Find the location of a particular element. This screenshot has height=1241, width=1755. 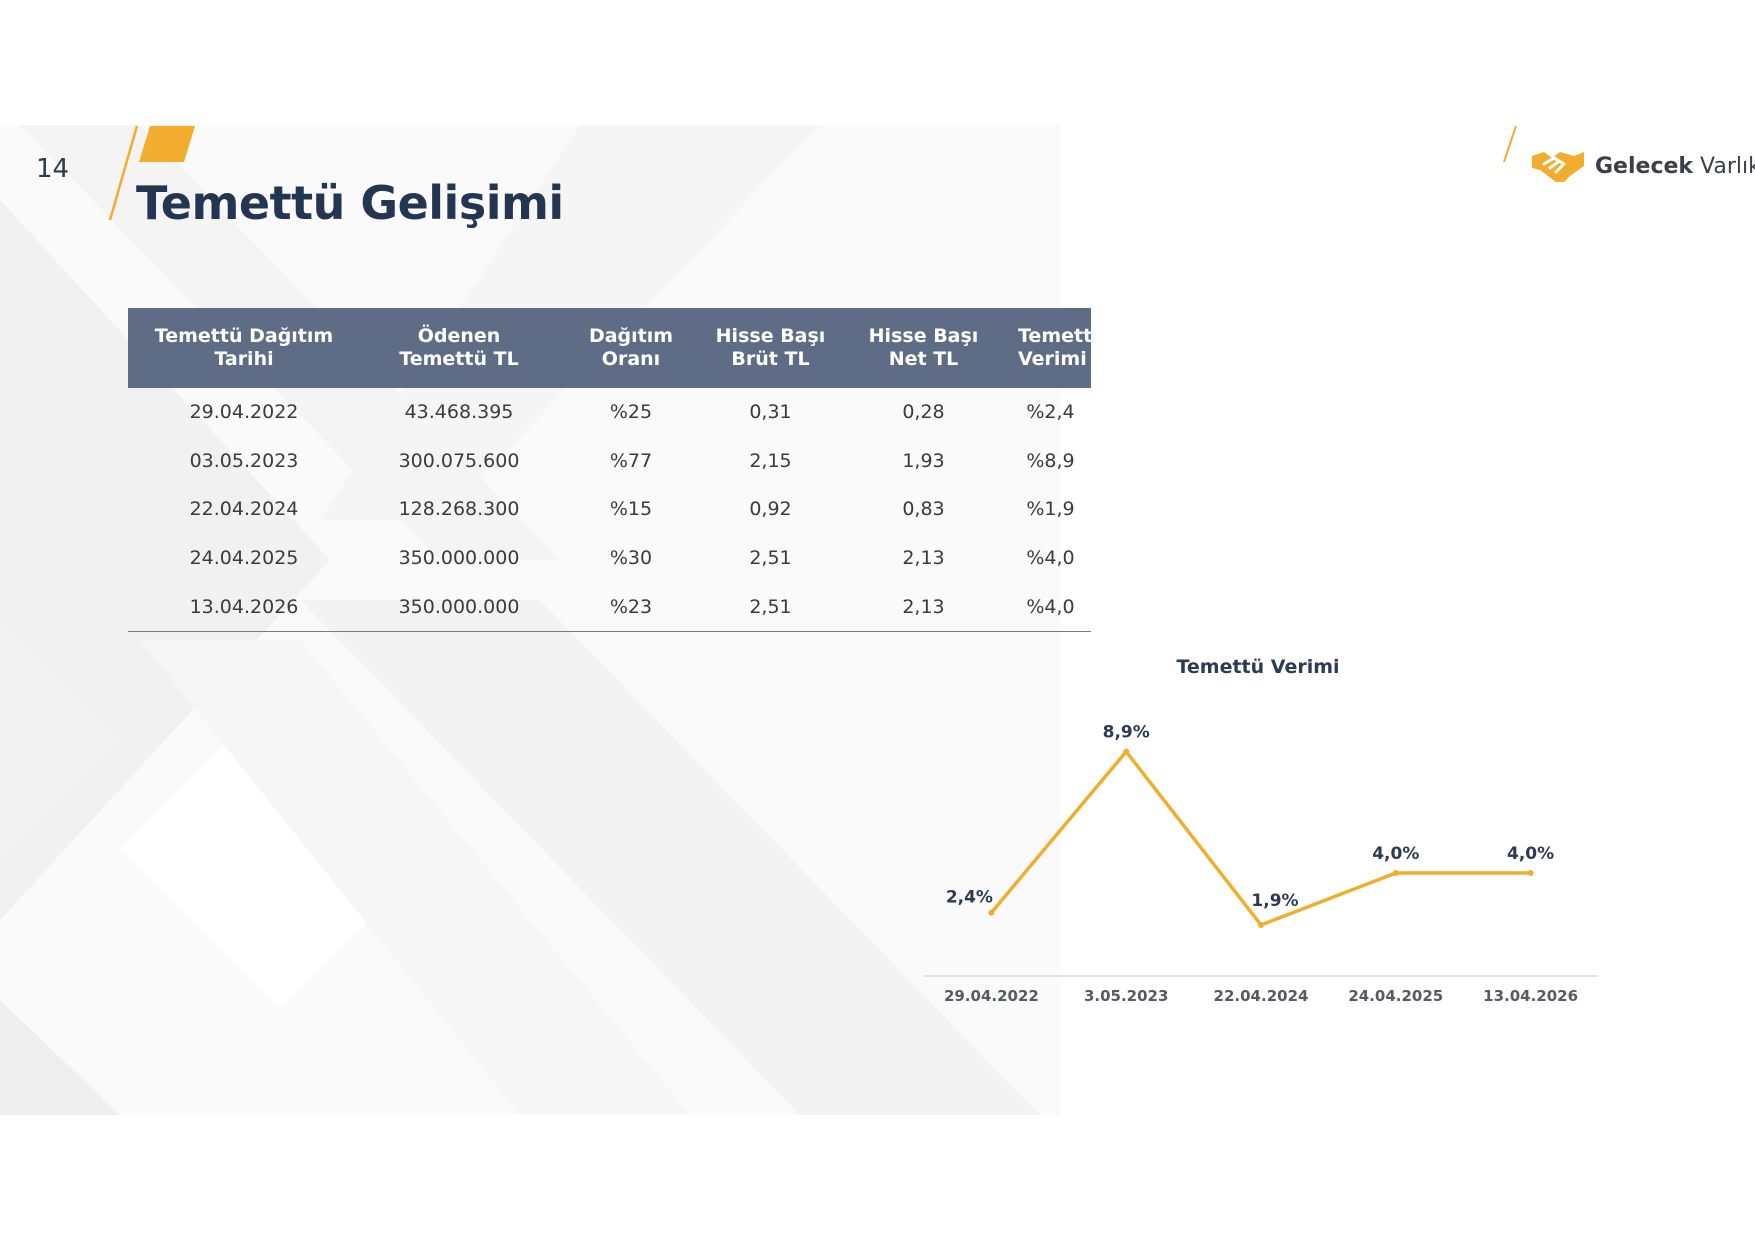

cell-yield: %8,9 is located at coordinates (1050, 460).